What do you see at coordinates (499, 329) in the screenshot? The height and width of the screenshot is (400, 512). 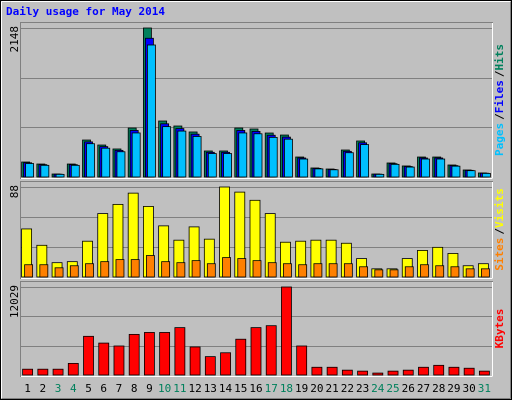 I see `legend: KBytes` at bounding box center [499, 329].